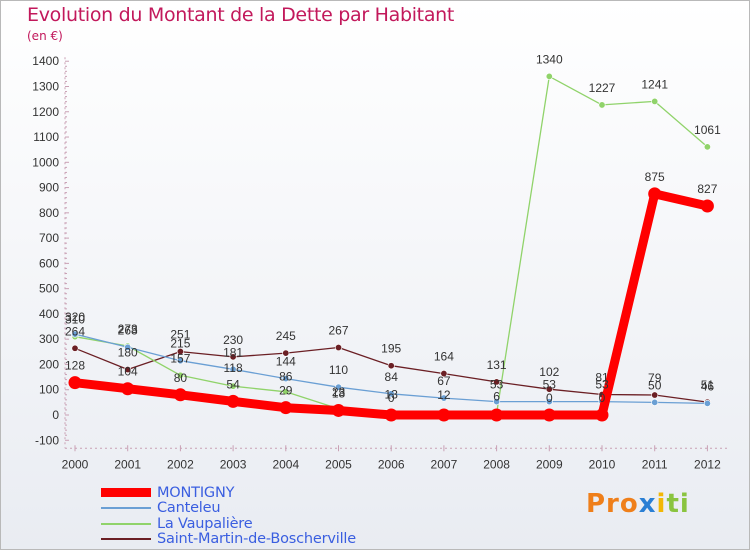  Describe the element at coordinates (655, 464) in the screenshot. I see `x-tick-label: 2011` at that location.